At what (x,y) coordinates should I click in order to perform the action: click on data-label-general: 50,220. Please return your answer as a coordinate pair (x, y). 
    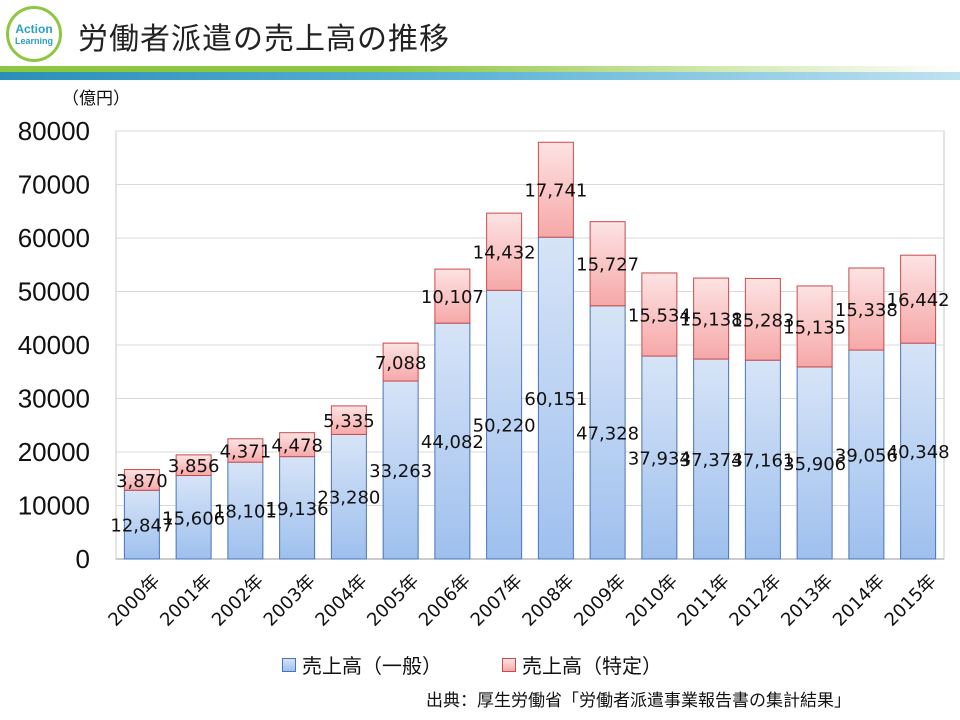
    Looking at the image, I should click on (504, 426).